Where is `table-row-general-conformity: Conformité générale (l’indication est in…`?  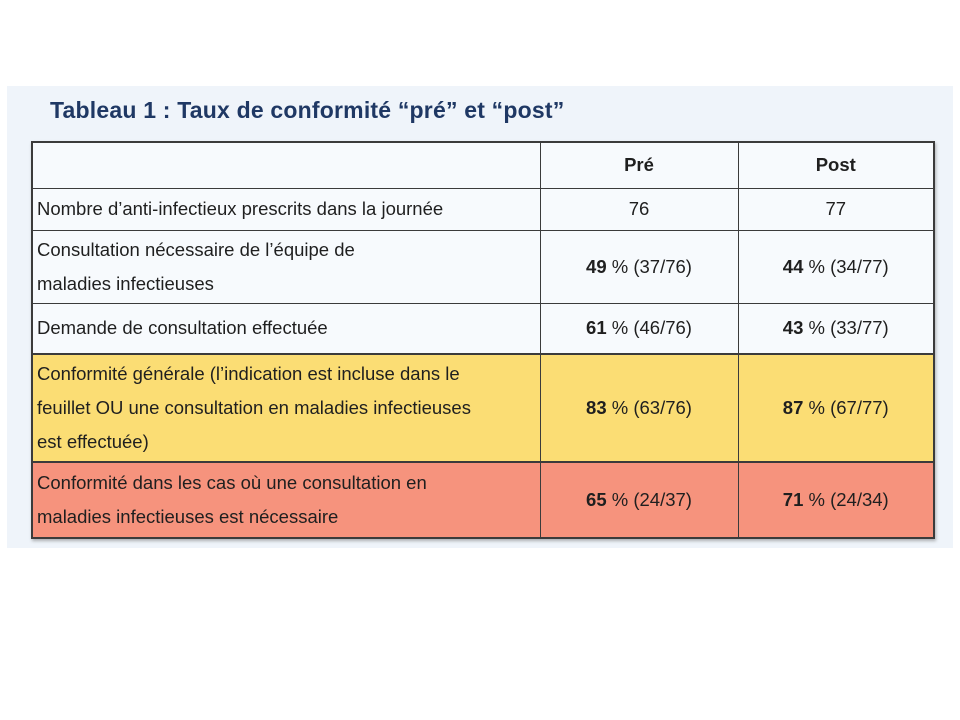 table-row-general-conformity: Conformité générale (l’indication est in… is located at coordinates (483, 408).